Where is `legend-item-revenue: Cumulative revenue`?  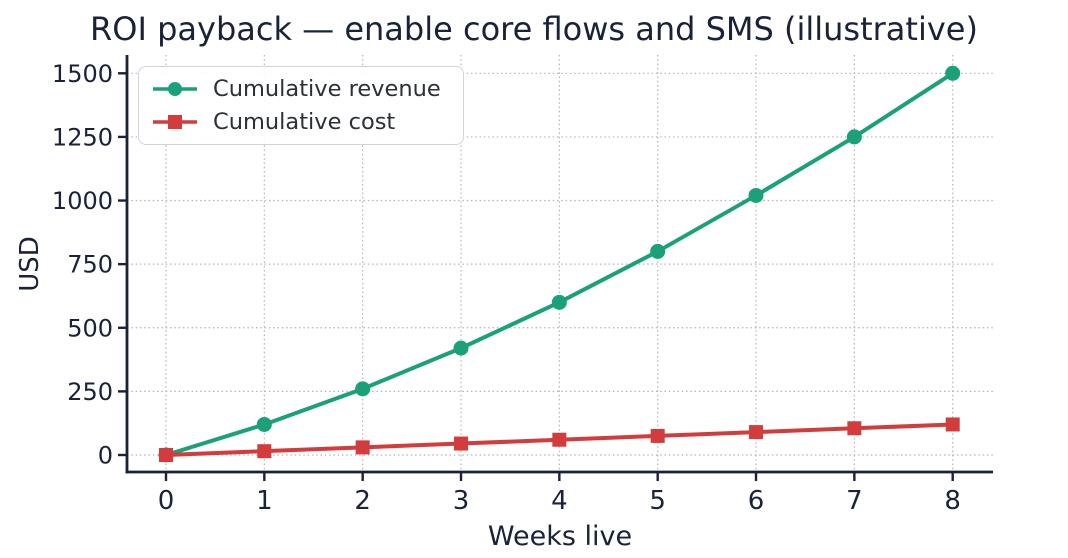 legend-item-revenue: Cumulative revenue is located at coordinates (296, 89).